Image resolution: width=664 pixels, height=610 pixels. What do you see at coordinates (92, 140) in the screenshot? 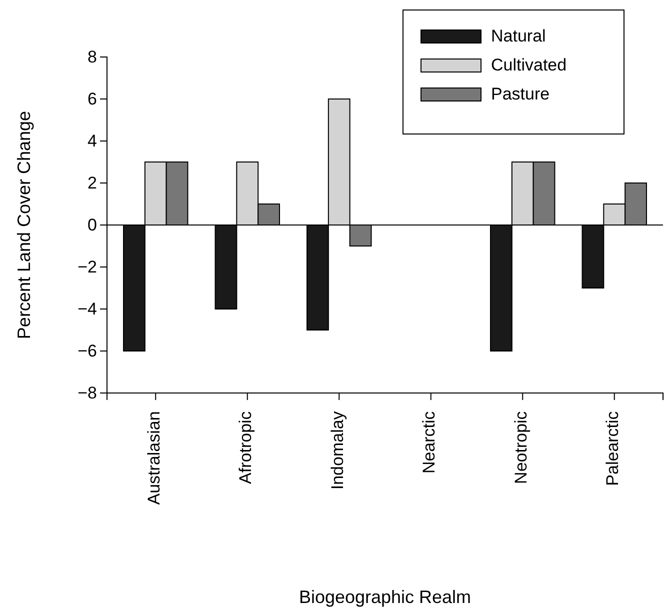
I see `y-tick-label: 4` at bounding box center [92, 140].